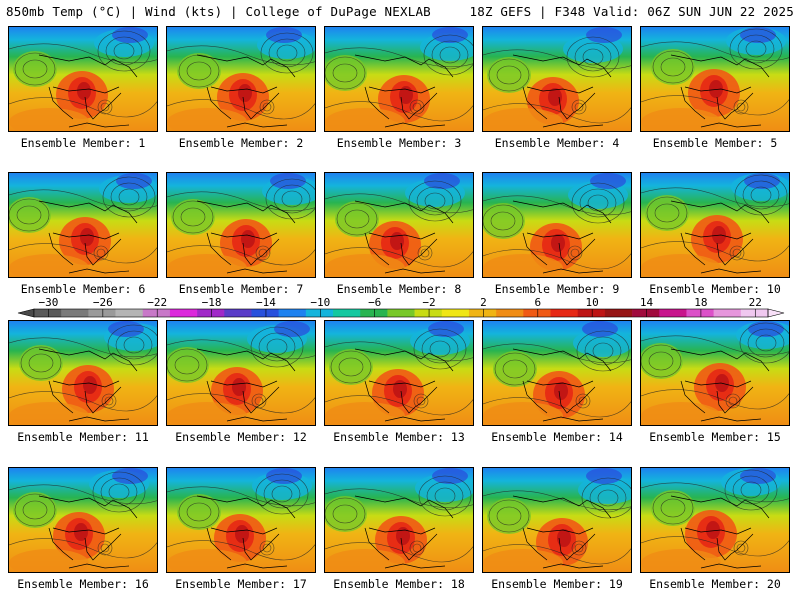 This screenshot has width=800, height=600. What do you see at coordinates (557, 289) in the screenshot?
I see `ensemble-member-label: Ensemble Member: 9` at bounding box center [557, 289].